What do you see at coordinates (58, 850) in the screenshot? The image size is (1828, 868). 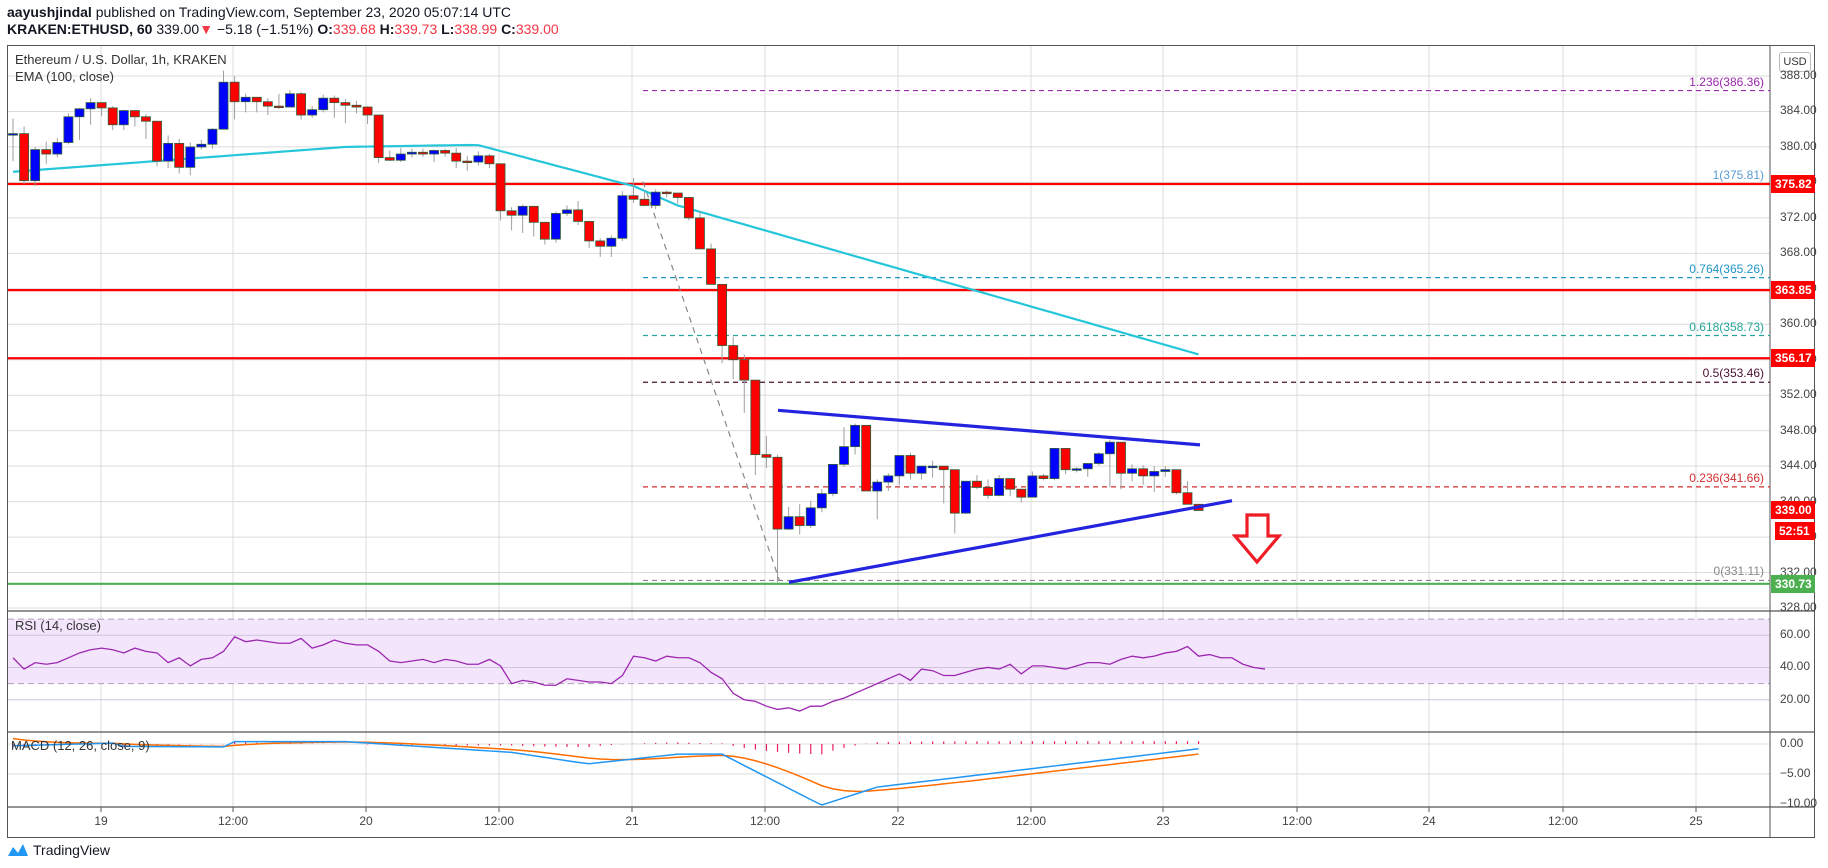 I see `tradingview-logo: TradingView` at bounding box center [58, 850].